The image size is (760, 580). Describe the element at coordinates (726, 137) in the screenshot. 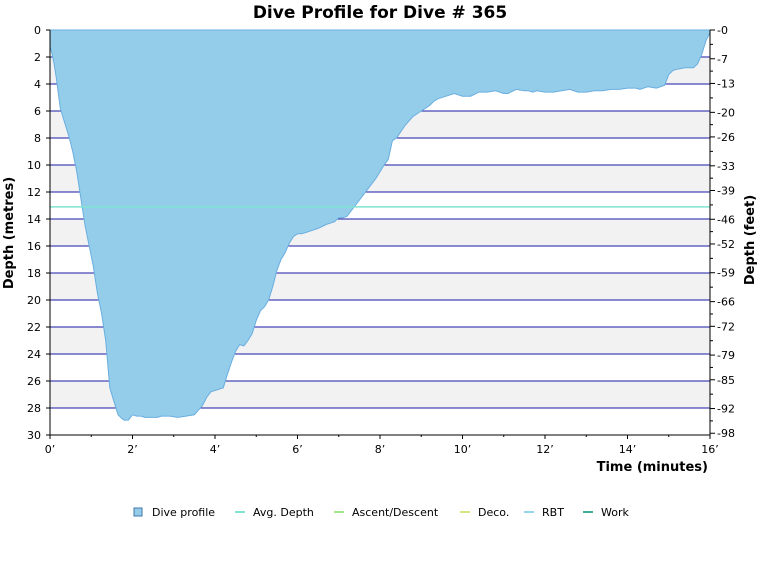

I see `y2-tick-label: -26` at that location.